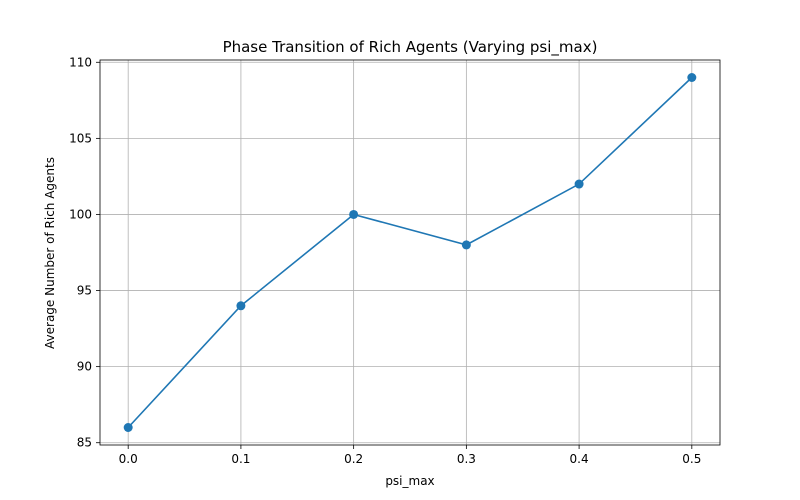 The width and height of the screenshot is (800, 500). I want to click on x-tick-label: 0.5, so click(691, 459).